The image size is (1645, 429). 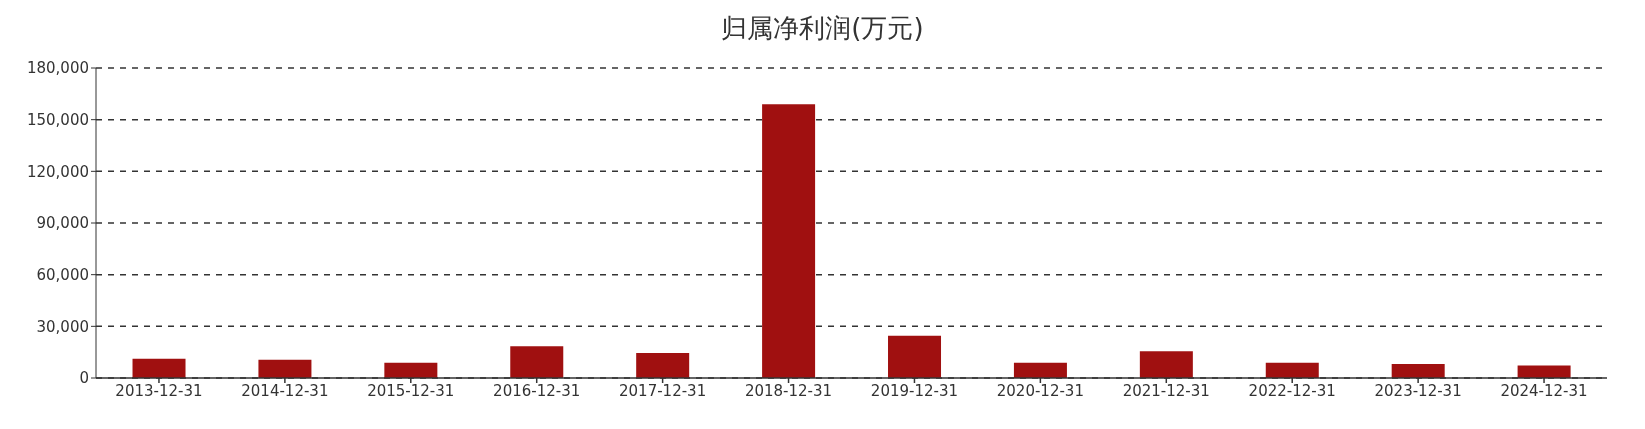 I want to click on y-tick-label: 90,000, so click(x=62, y=223).